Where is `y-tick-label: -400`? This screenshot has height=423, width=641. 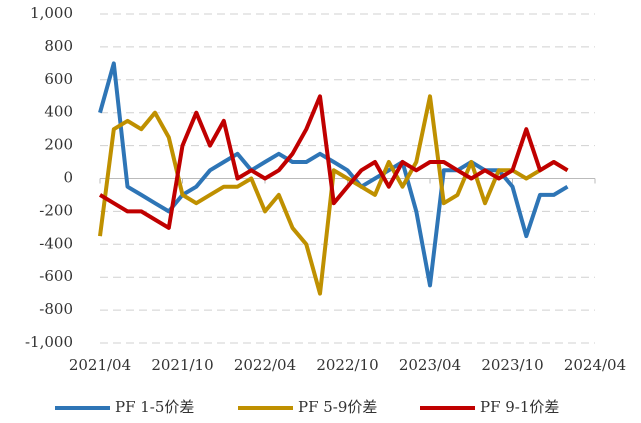 y-tick-label: -400 is located at coordinates (56, 243).